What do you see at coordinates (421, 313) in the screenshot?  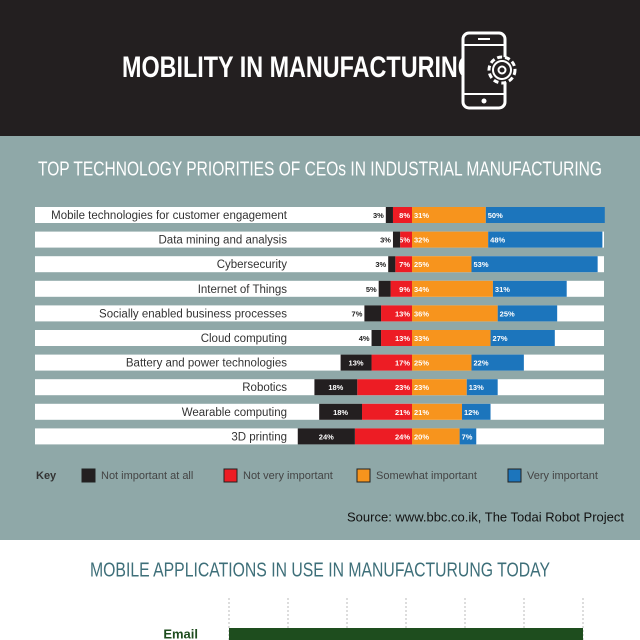 I see `value-label: 36%` at bounding box center [421, 313].